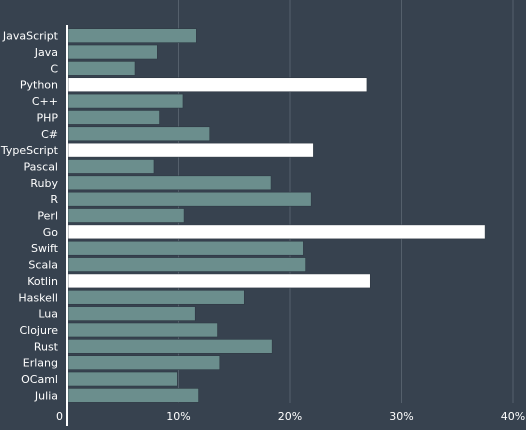 This screenshot has height=430, width=526. Describe the element at coordinates (42, 281) in the screenshot. I see `category-label-kotlin: Kotlin` at that location.